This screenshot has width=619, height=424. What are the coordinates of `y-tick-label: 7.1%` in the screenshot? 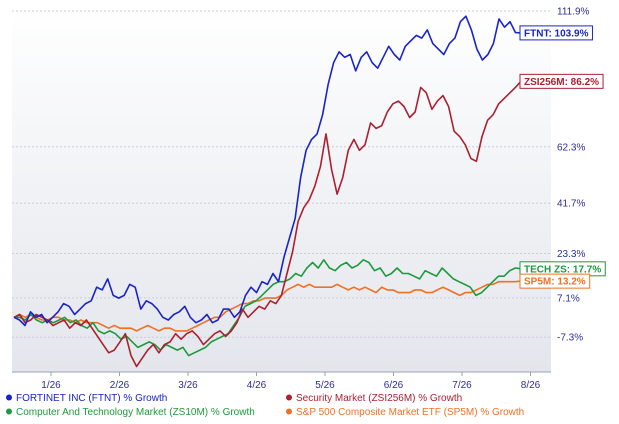 It's located at (568, 298).